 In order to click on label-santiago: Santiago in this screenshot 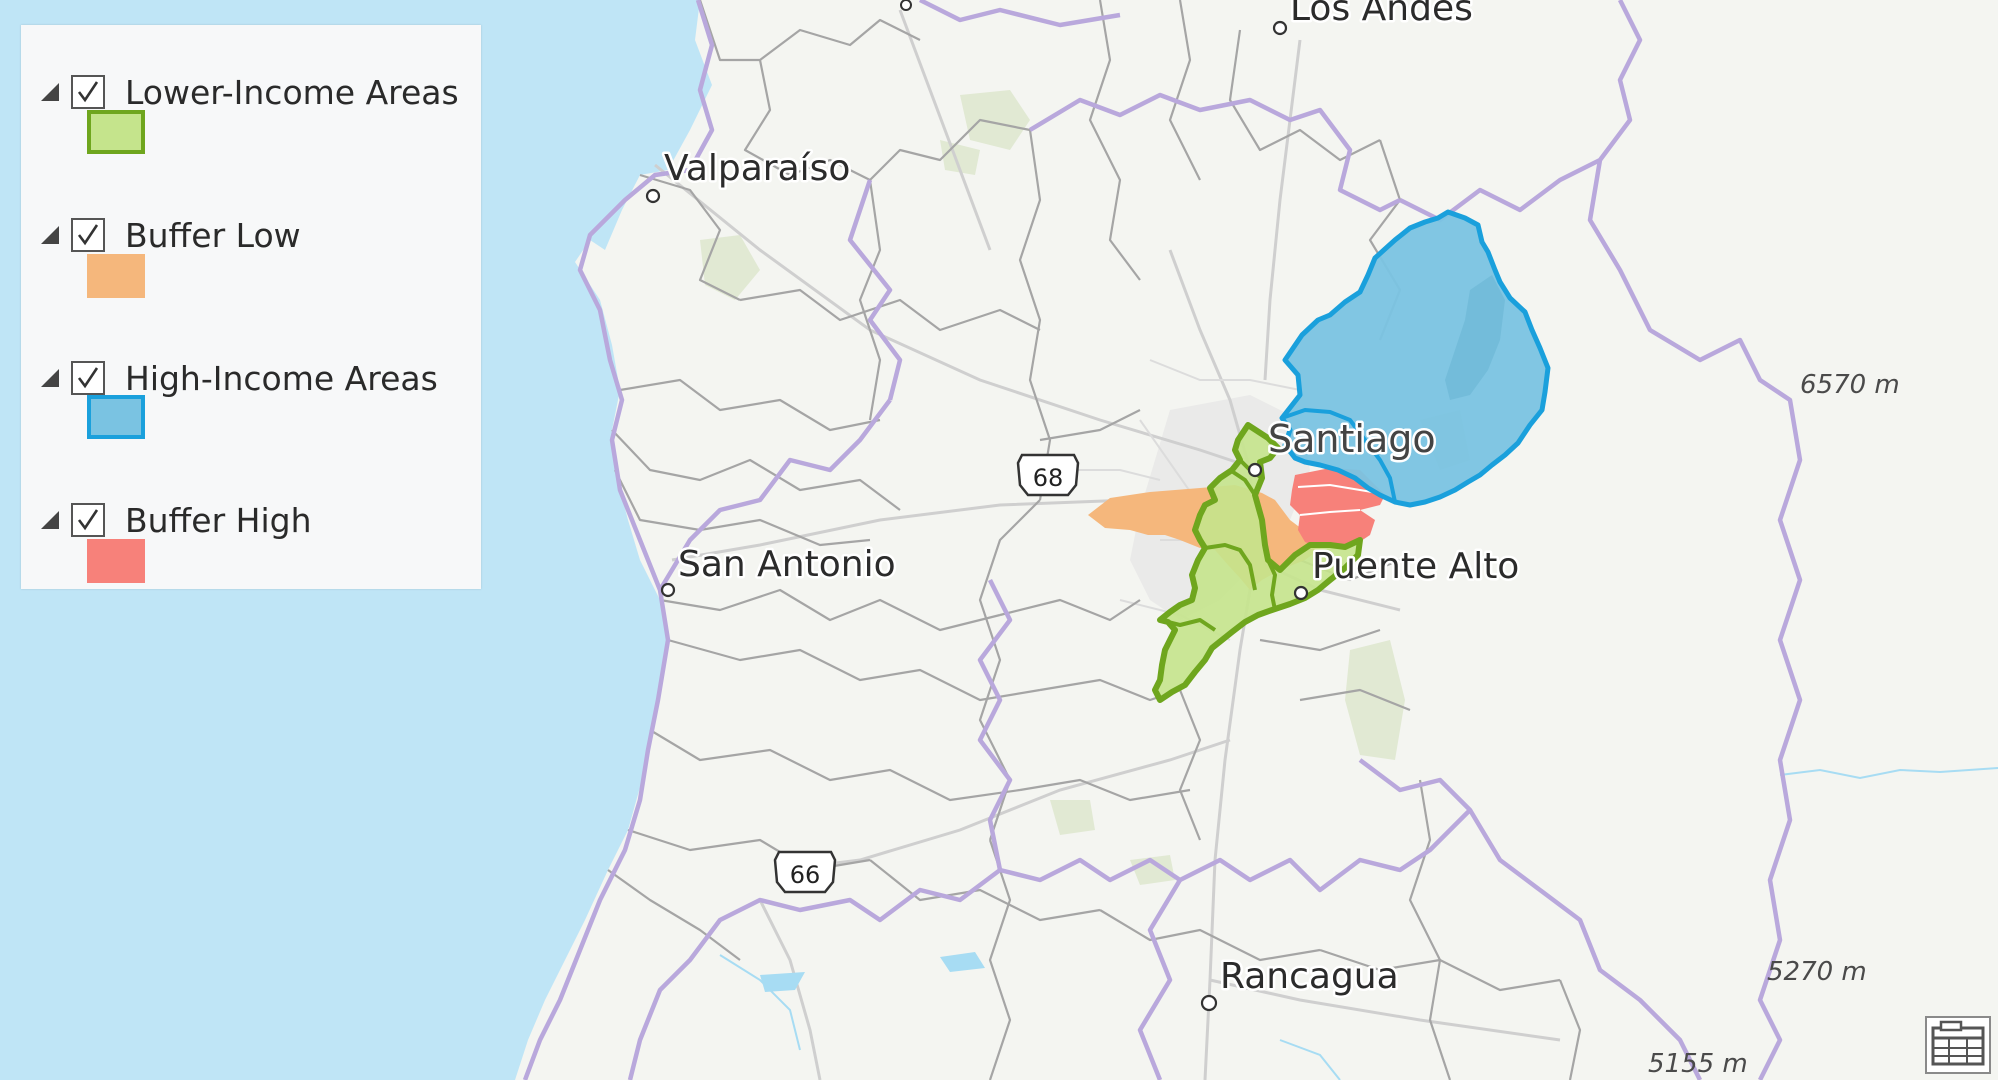, I will do `click(1352, 439)`.